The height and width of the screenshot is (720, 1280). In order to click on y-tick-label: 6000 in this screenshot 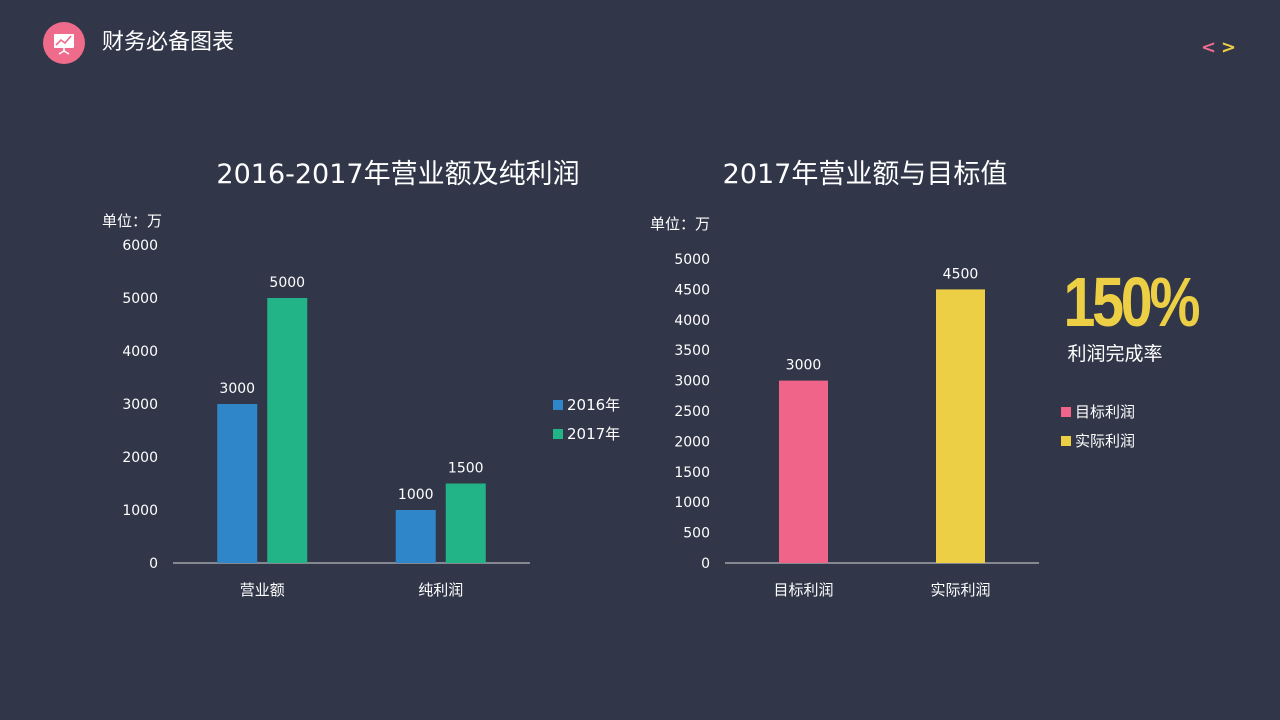, I will do `click(140, 246)`.